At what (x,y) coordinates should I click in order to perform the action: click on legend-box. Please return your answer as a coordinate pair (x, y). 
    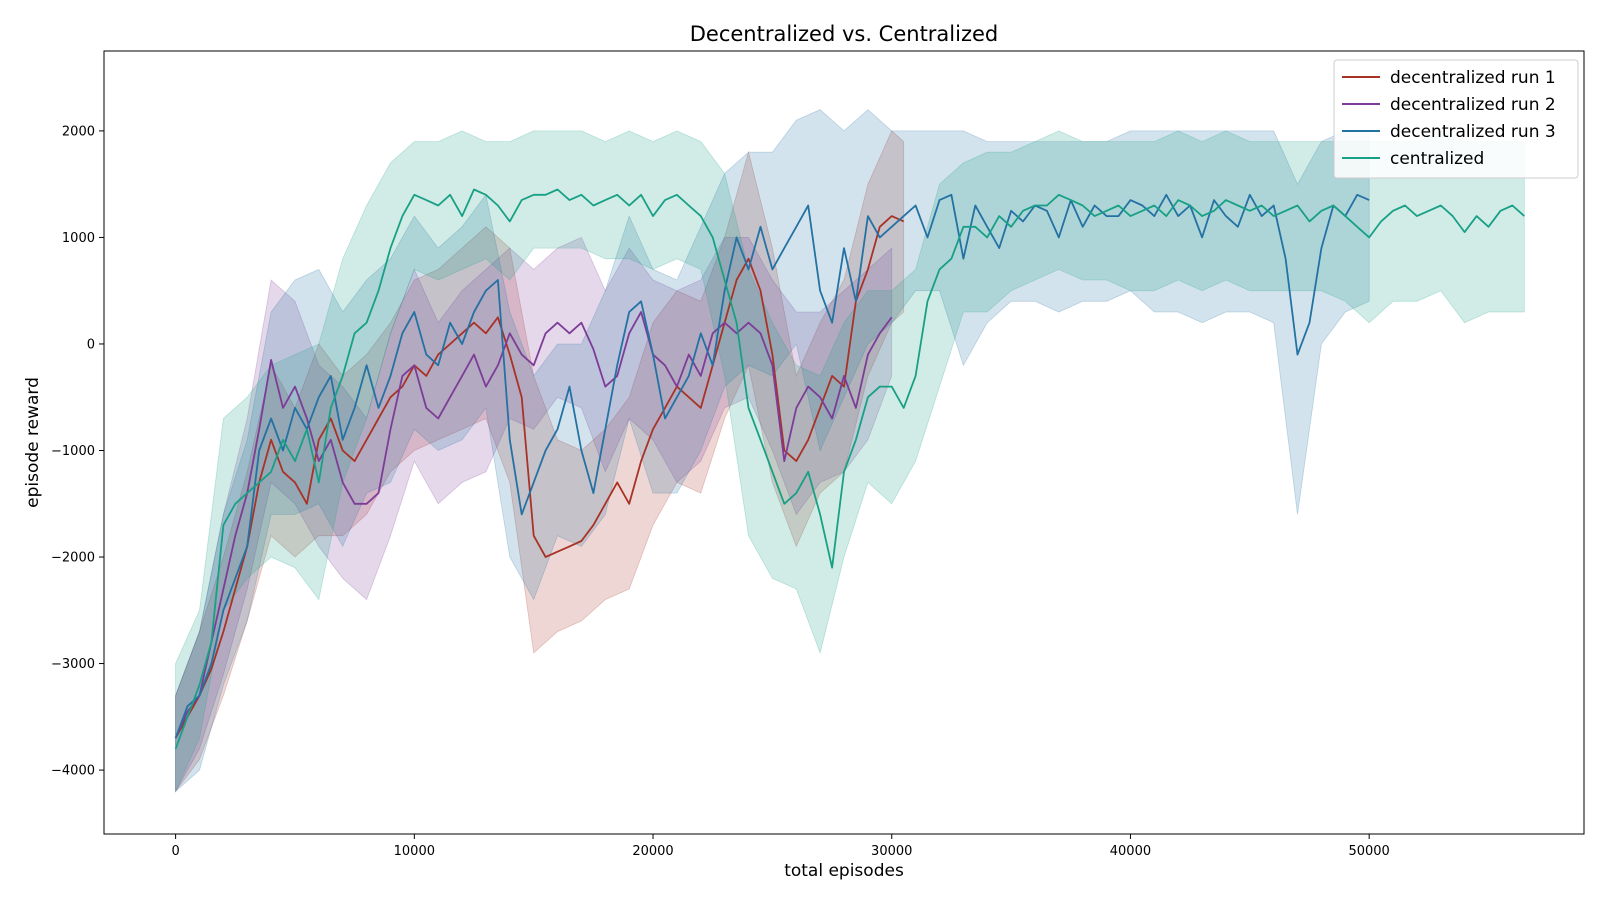
    Looking at the image, I should click on (1456, 119).